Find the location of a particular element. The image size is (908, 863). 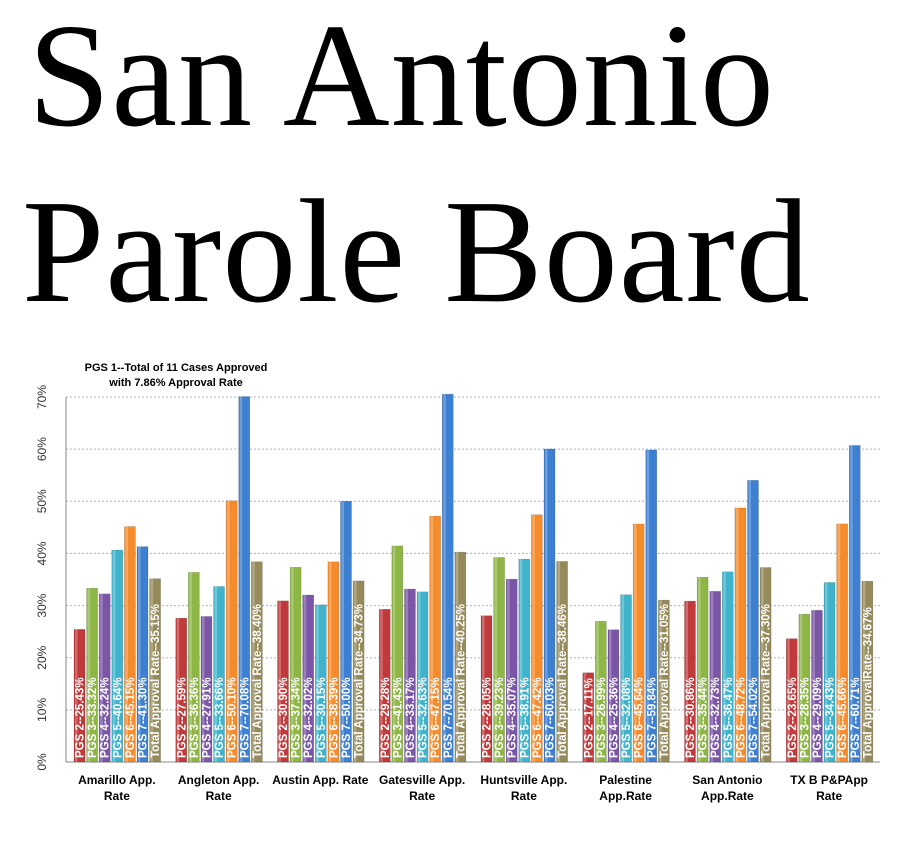

bar-data-label: PGS 6--47.42% is located at coordinates (538, 717).